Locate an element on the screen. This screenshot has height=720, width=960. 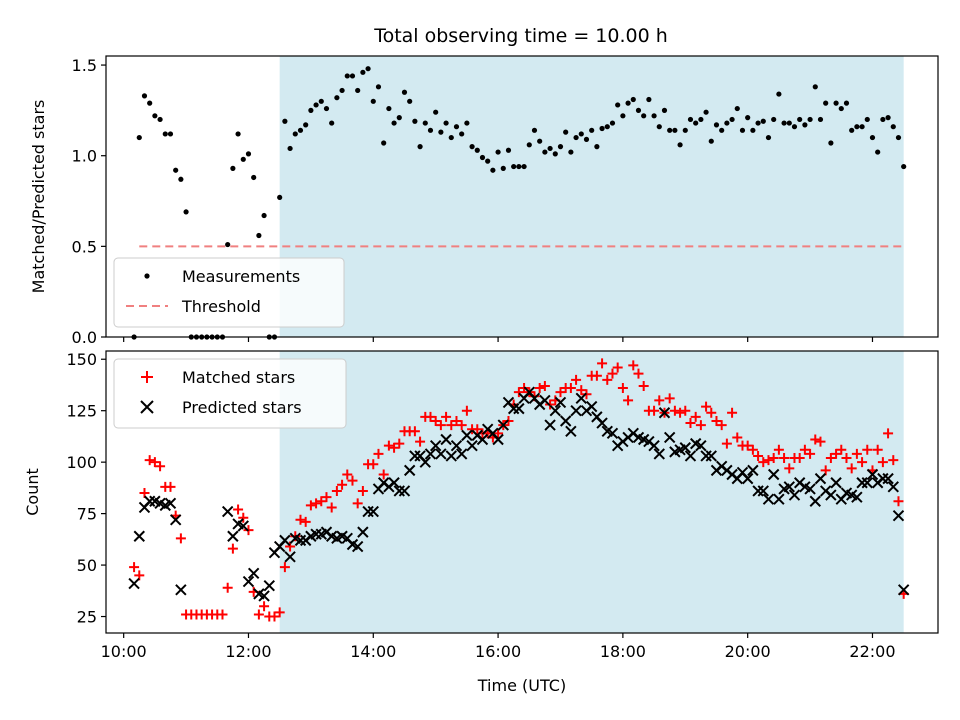
legend: Matched stars Predicted stars is located at coordinates (230, 393).